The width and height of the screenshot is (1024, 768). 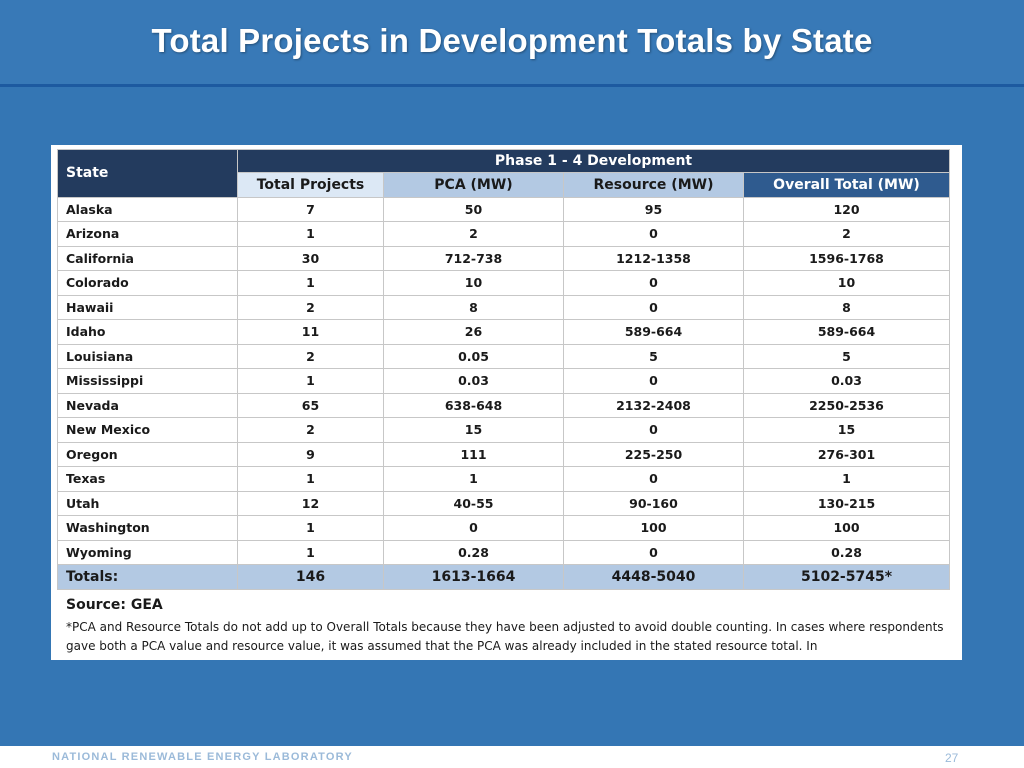 What do you see at coordinates (310, 185) in the screenshot?
I see `header-total-projects: Total Projects` at bounding box center [310, 185].